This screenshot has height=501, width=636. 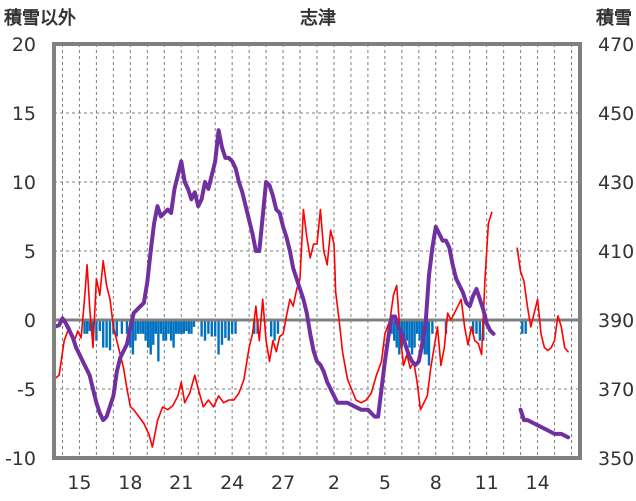 I want to click on right-tick-label: 370, so click(x=616, y=390).